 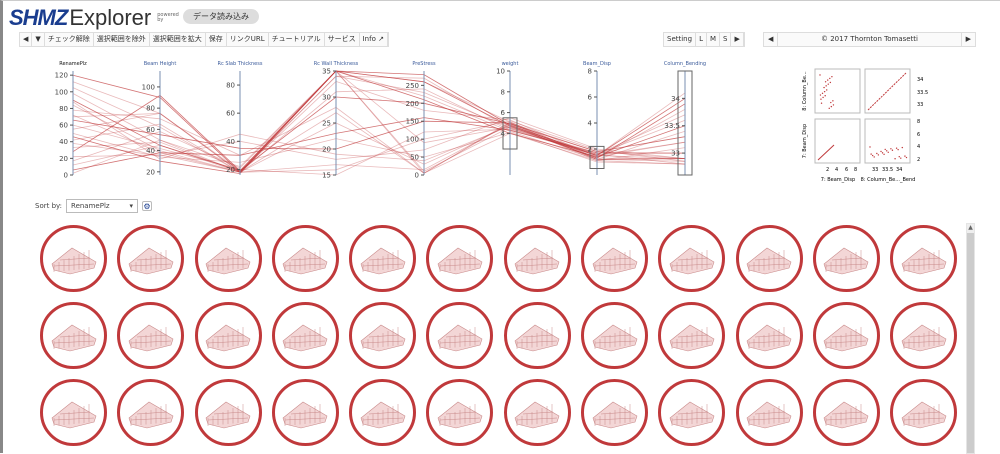 What do you see at coordinates (968, 39) in the screenshot?
I see `next-button: ▶` at bounding box center [968, 39].